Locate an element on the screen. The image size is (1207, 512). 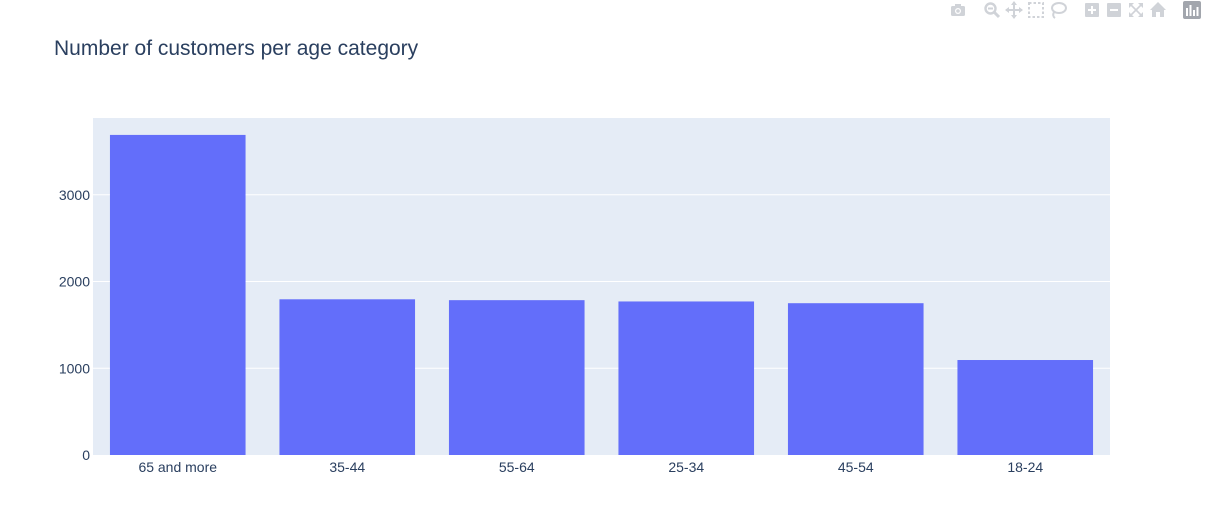
pan-icon is located at coordinates (1014, 10).